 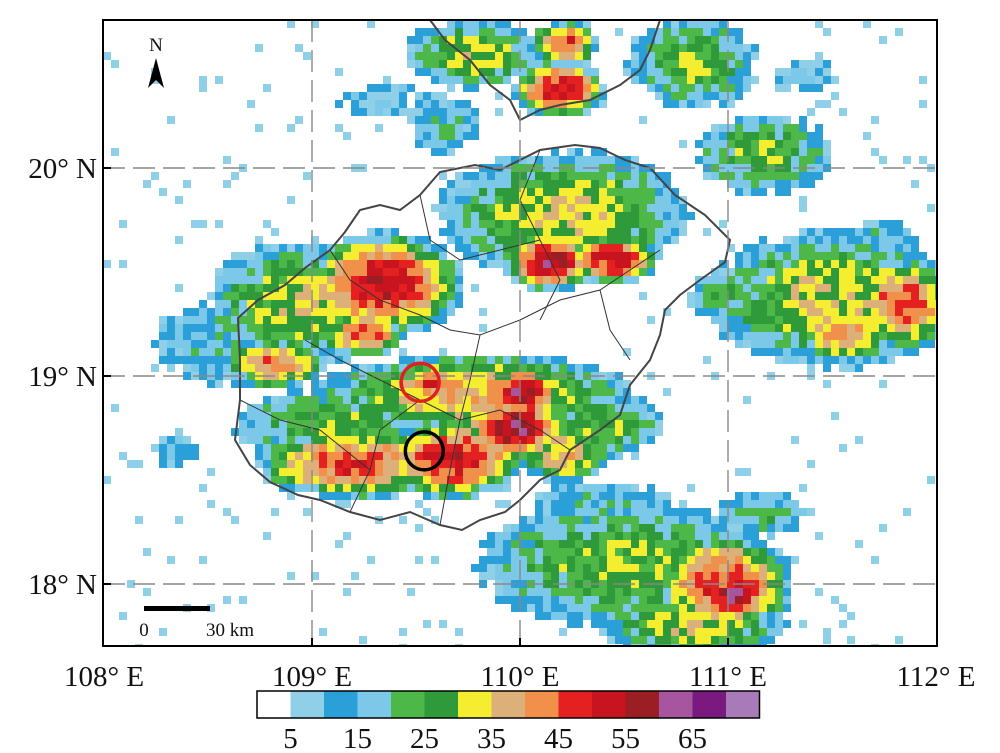 I want to click on legend-label: 25, so click(x=424, y=738).